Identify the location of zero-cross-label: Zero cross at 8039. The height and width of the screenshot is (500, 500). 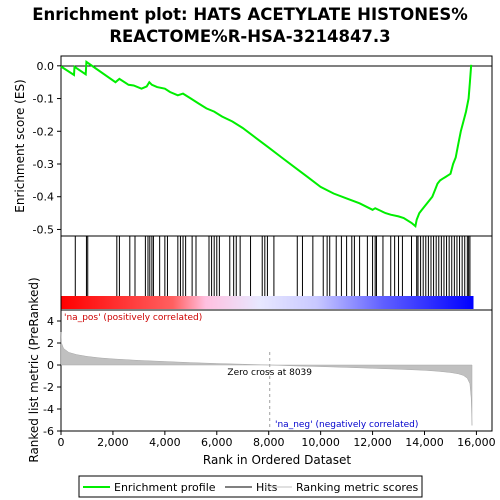
(269, 373).